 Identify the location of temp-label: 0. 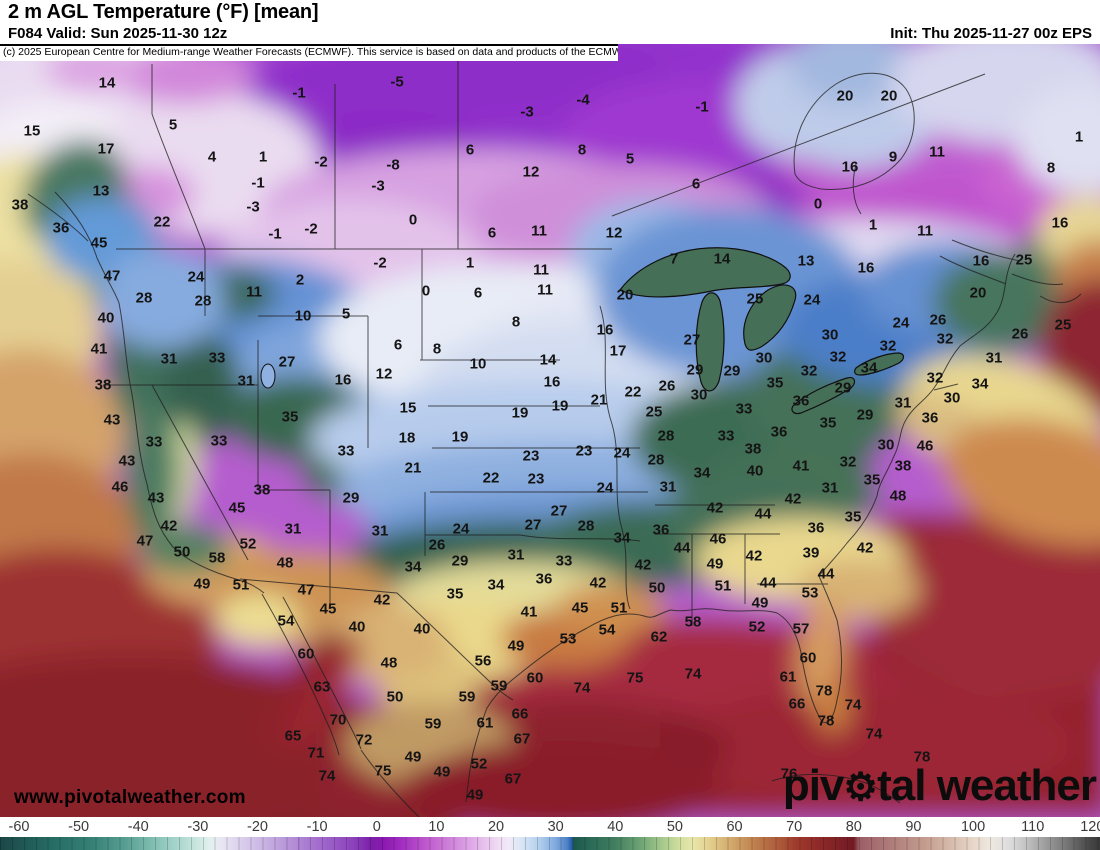
(818, 204).